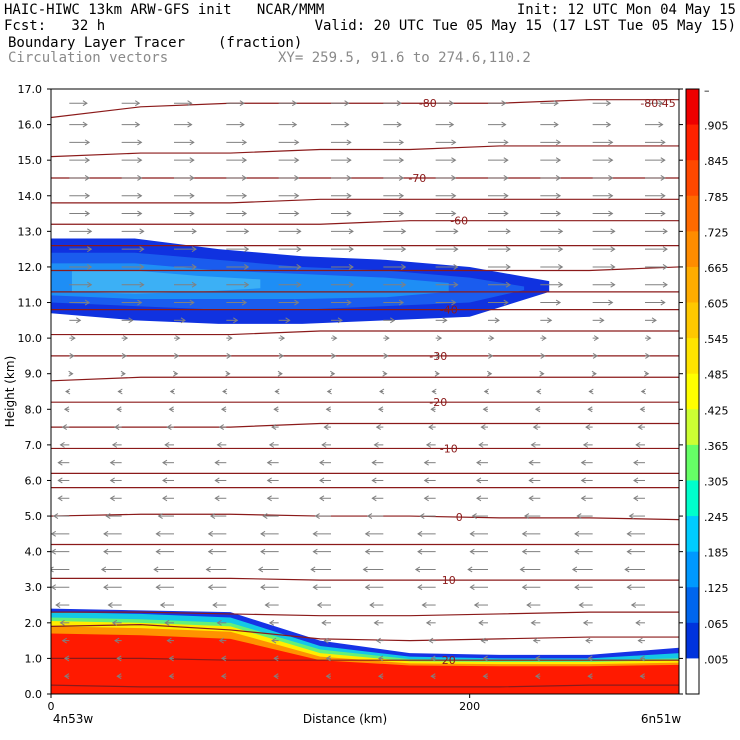  Describe the element at coordinates (365, 663) in the screenshot. I see `bl-tracer-layer` at that location.